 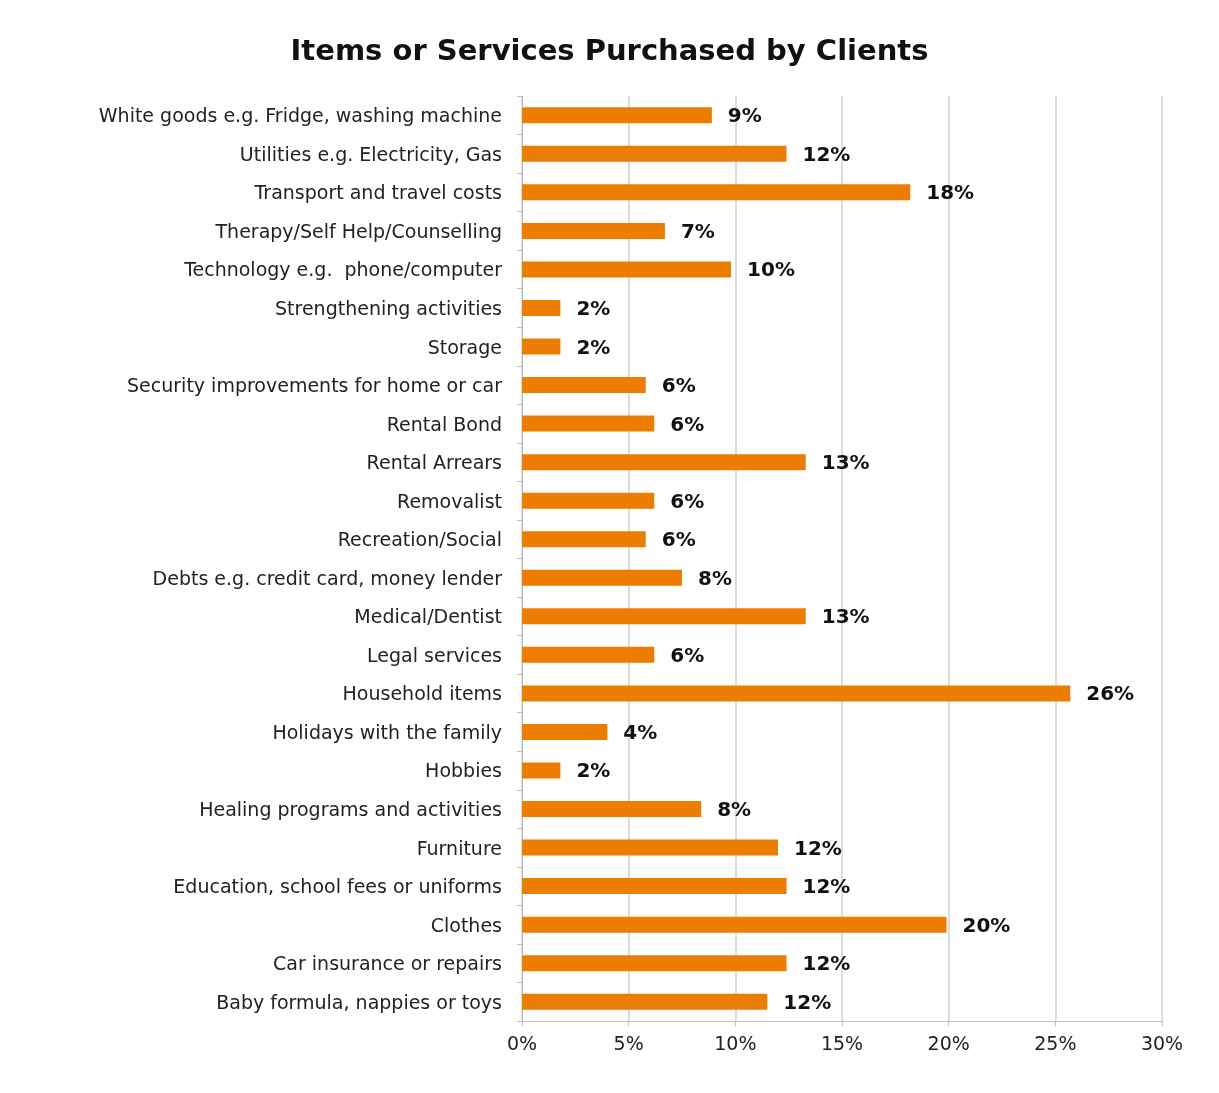 I want to click on data-label: 4%, so click(x=640, y=731).